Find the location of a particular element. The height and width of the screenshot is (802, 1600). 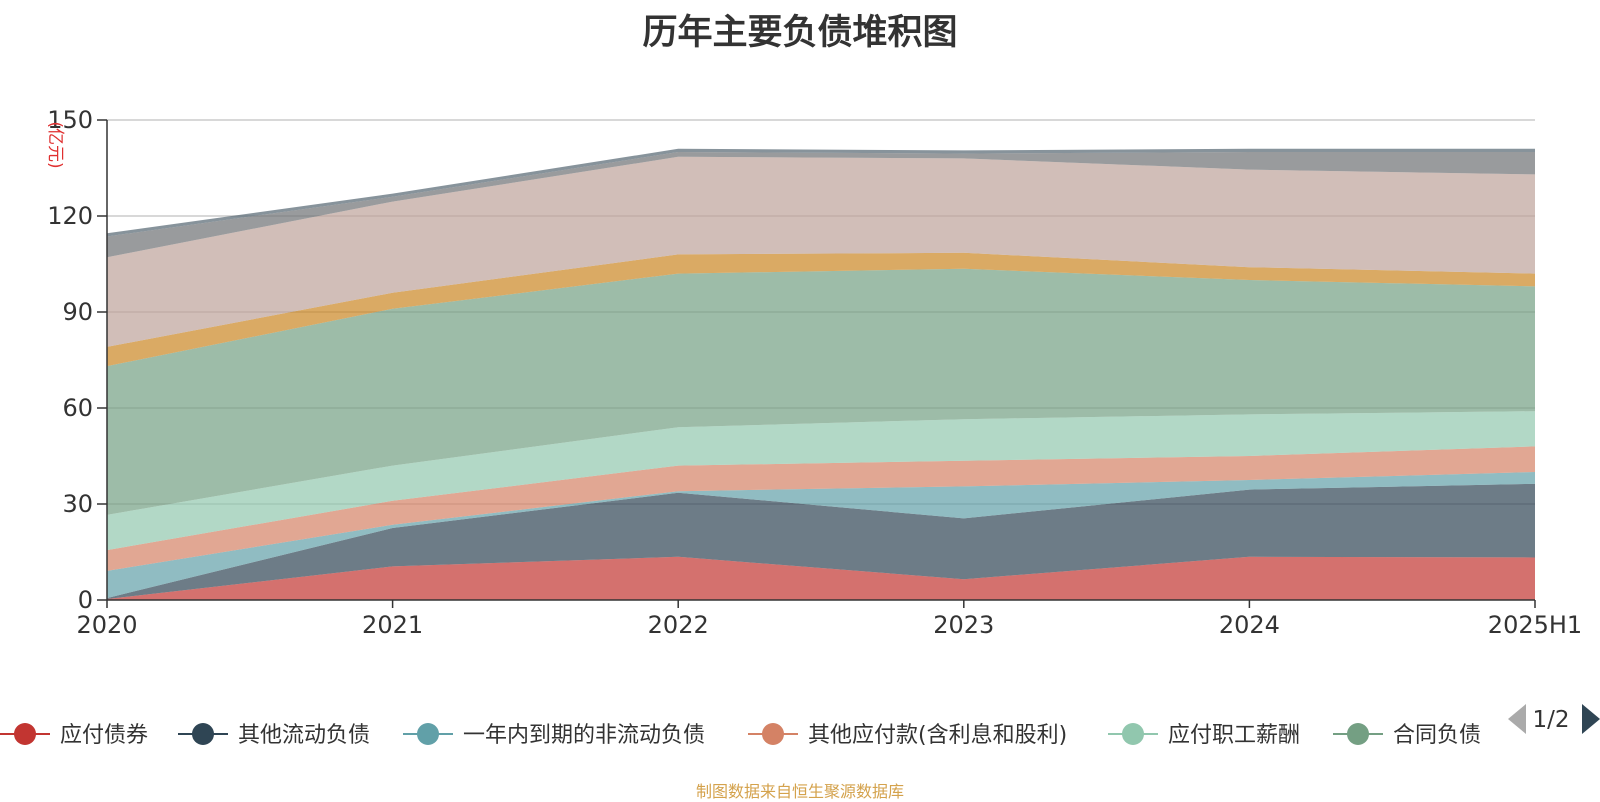

y-tick-label: 60 is located at coordinates (77, 408).